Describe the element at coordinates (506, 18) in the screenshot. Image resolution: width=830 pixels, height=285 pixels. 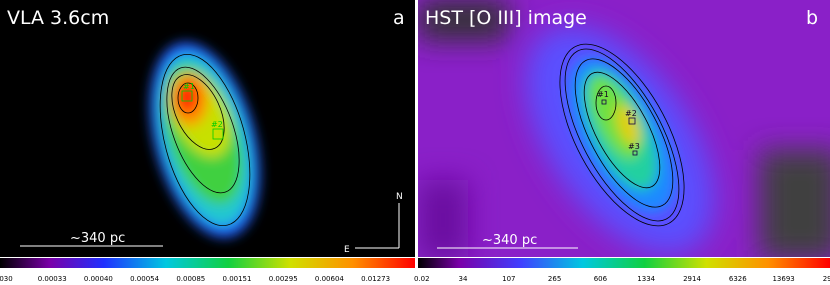
I see `panel-title: HST [O III] image` at that location.